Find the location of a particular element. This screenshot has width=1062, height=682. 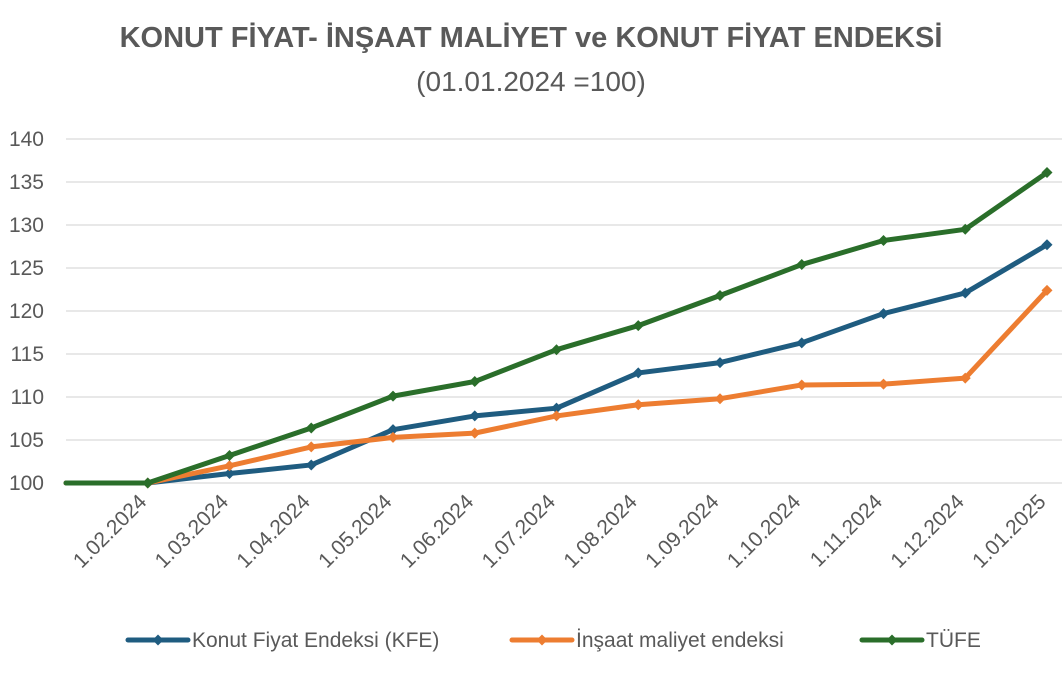

y-tick-label: 105 is located at coordinates (26, 440).